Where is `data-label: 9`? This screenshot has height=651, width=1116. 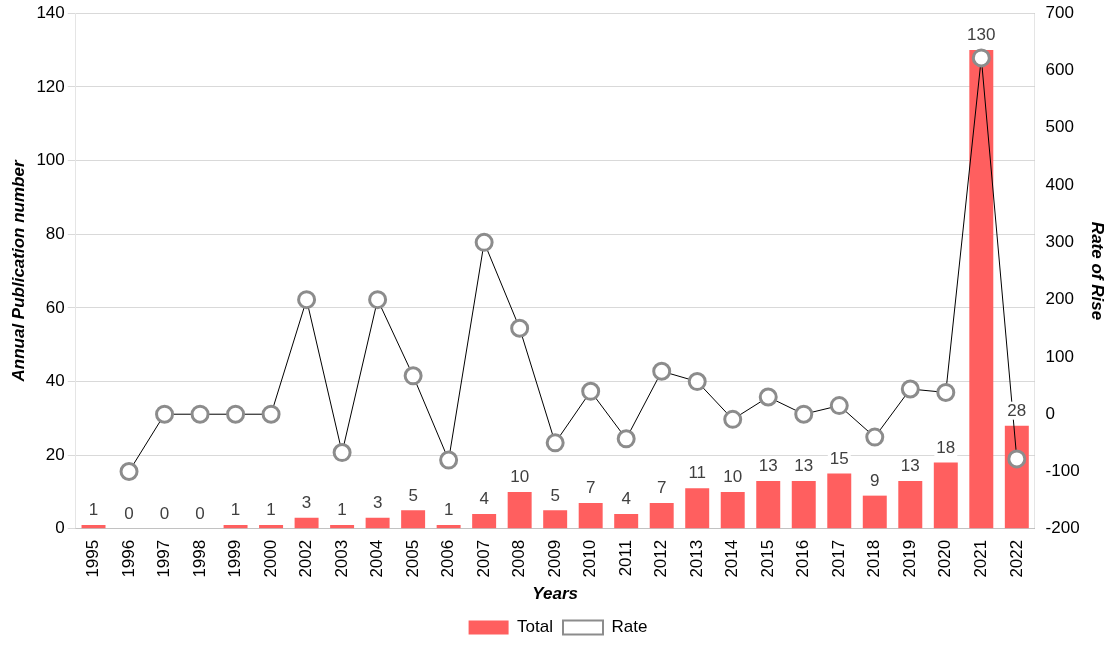
data-label: 9 is located at coordinates (875, 480).